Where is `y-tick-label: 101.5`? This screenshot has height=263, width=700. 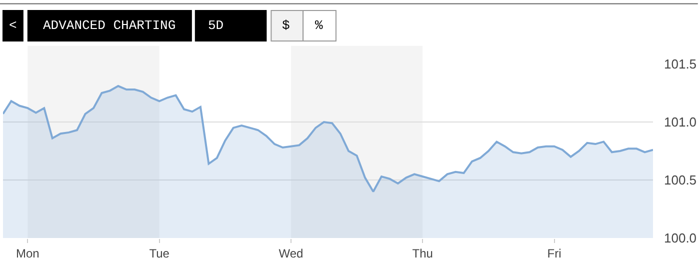 y-tick-label: 101.5 is located at coordinates (680, 64).